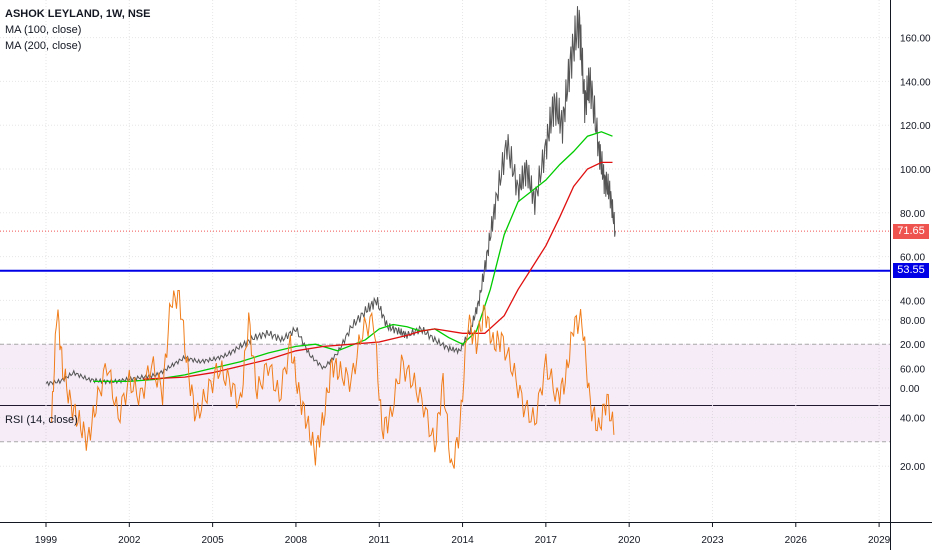 The width and height of the screenshot is (932, 550). I want to click on price-tick-label: 100.00, so click(915, 170).